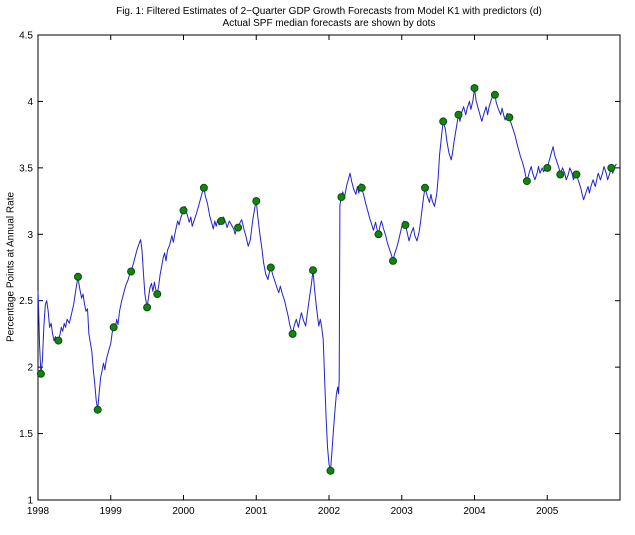  Describe the element at coordinates (30, 102) in the screenshot. I see `y-tick-label: 4` at that location.